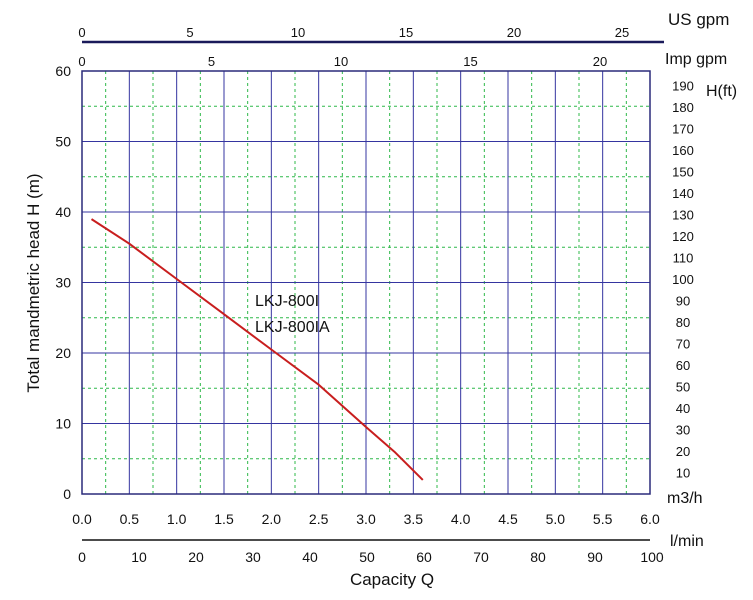 Image resolution: width=753 pixels, height=600 pixels. I want to click on head-ft-unit-label: H(ft), so click(721, 91).